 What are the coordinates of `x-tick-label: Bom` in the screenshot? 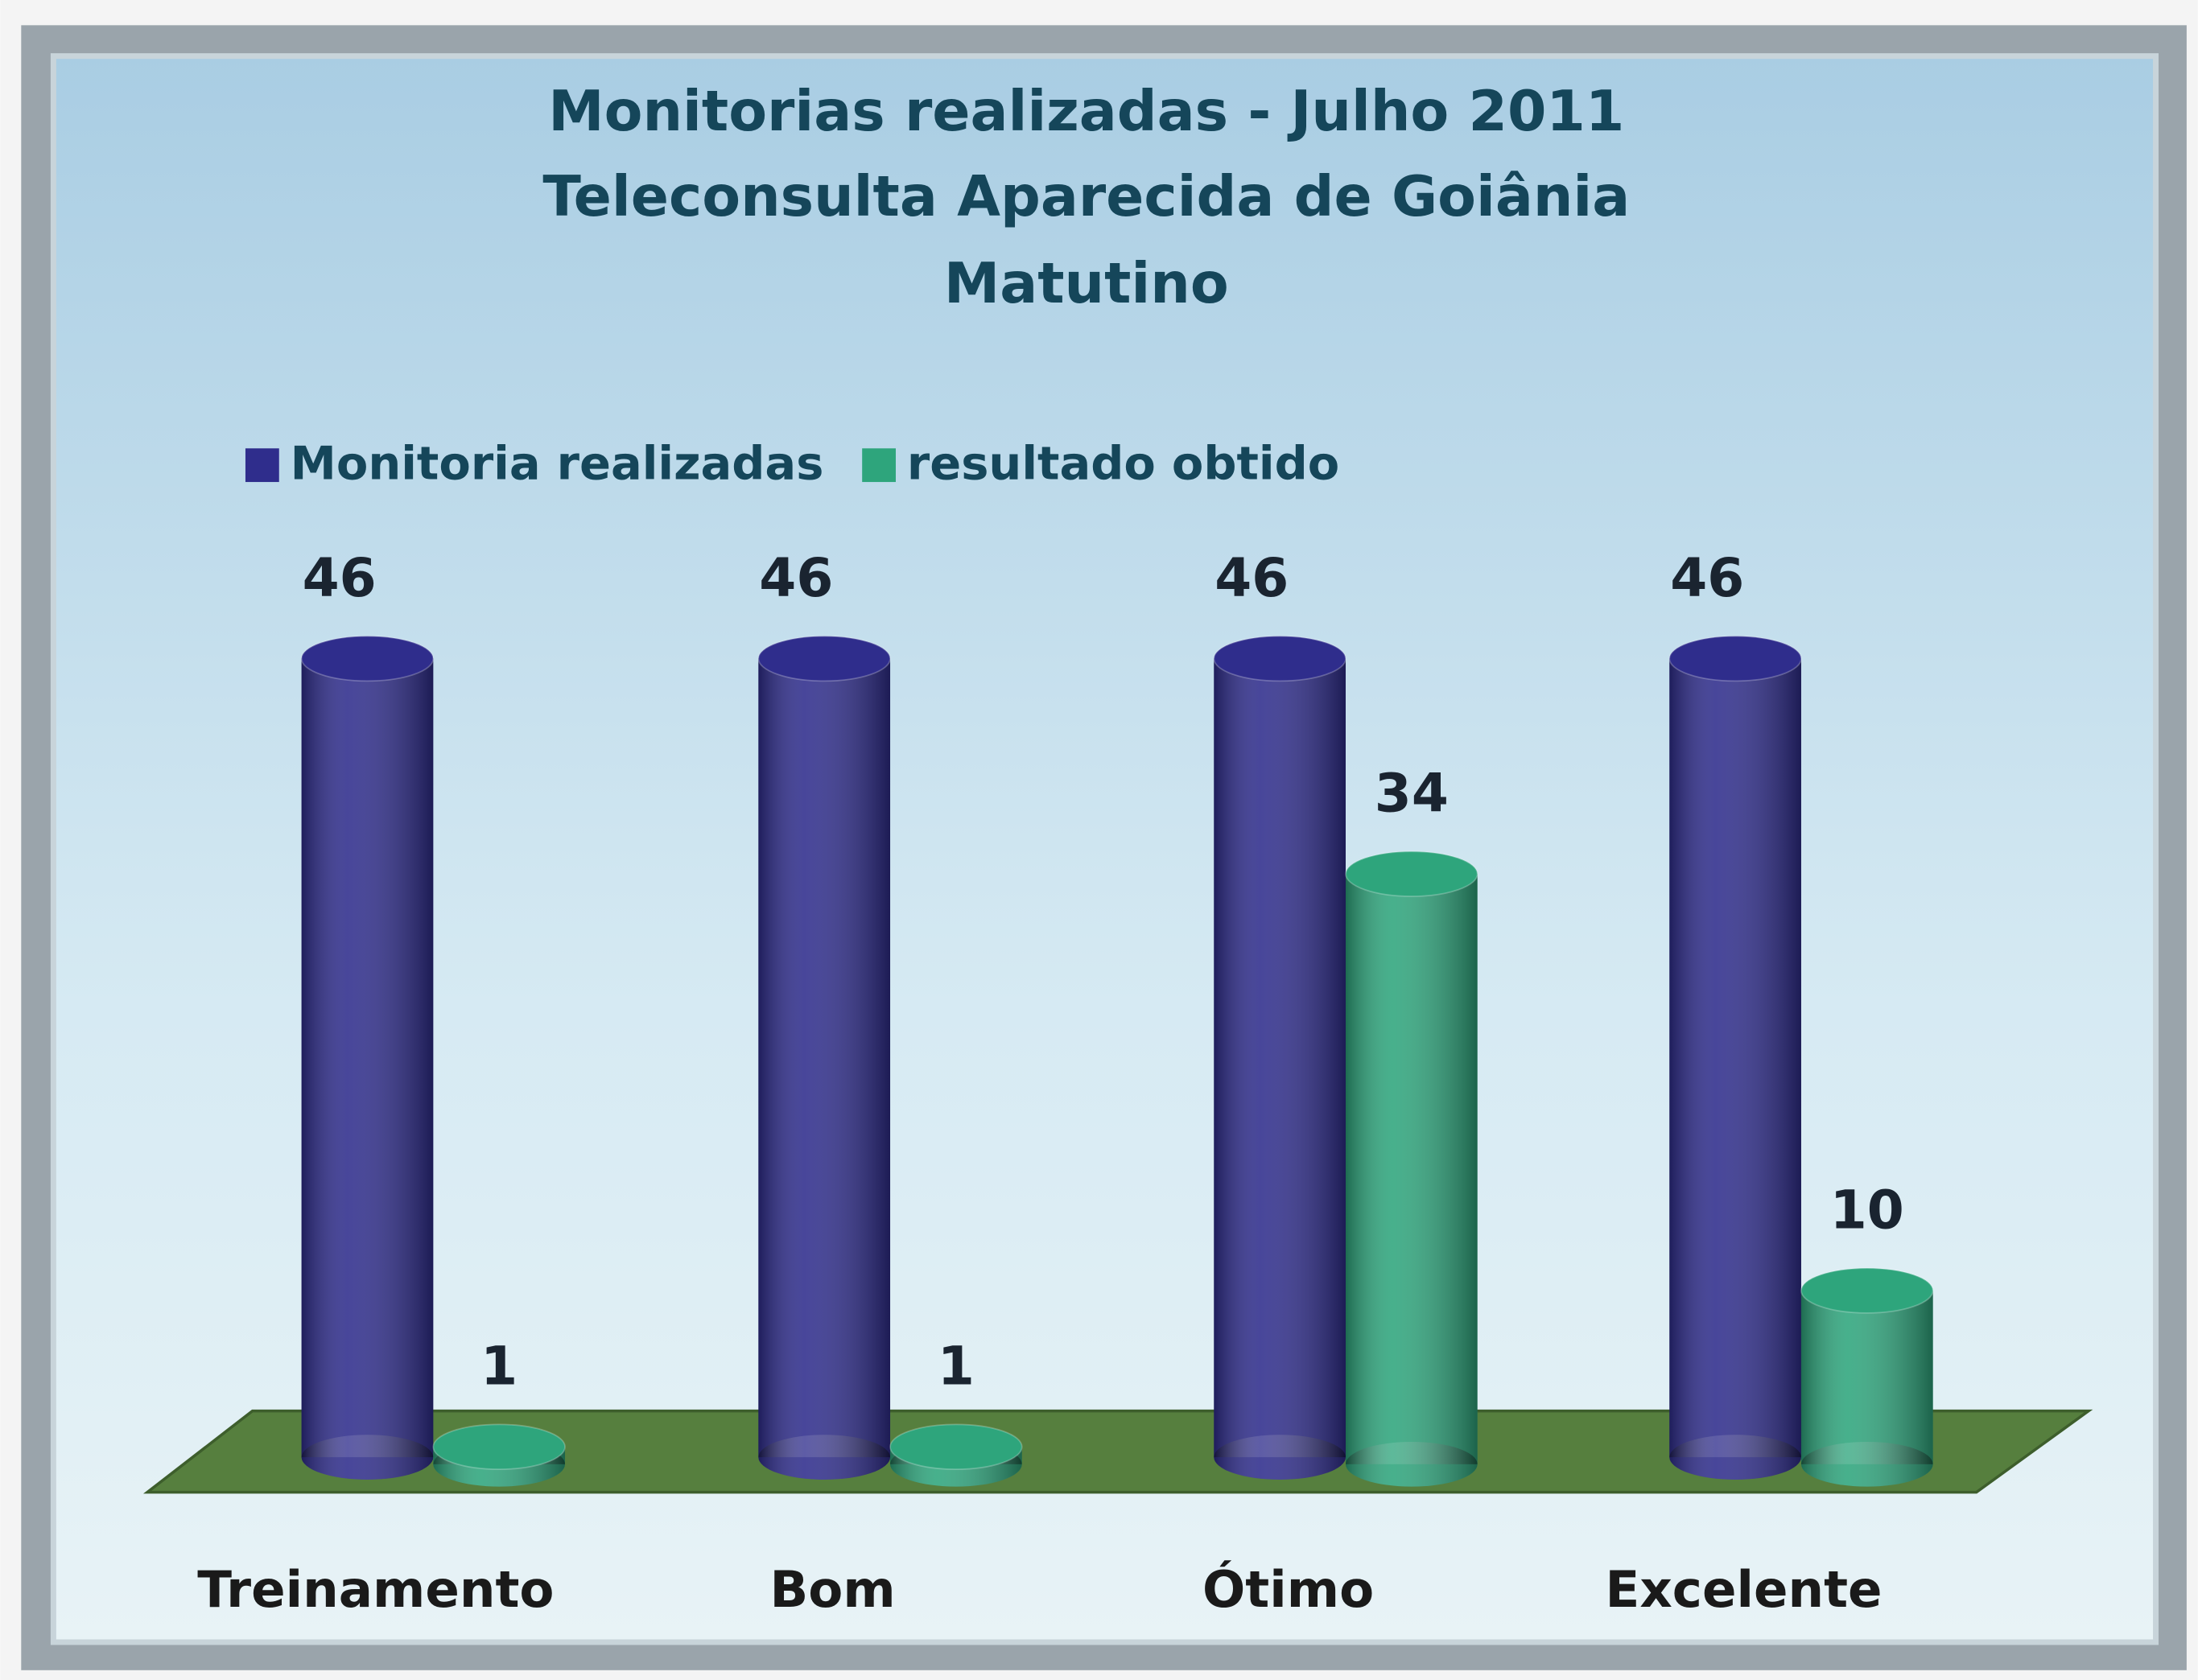 It's located at (833, 1590).